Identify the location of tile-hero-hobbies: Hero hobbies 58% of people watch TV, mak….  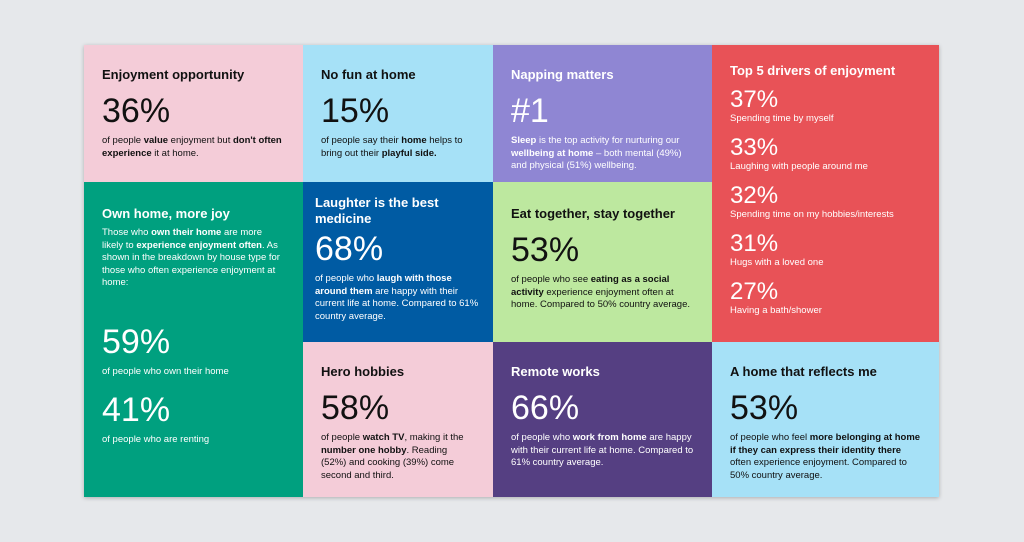
(398, 419).